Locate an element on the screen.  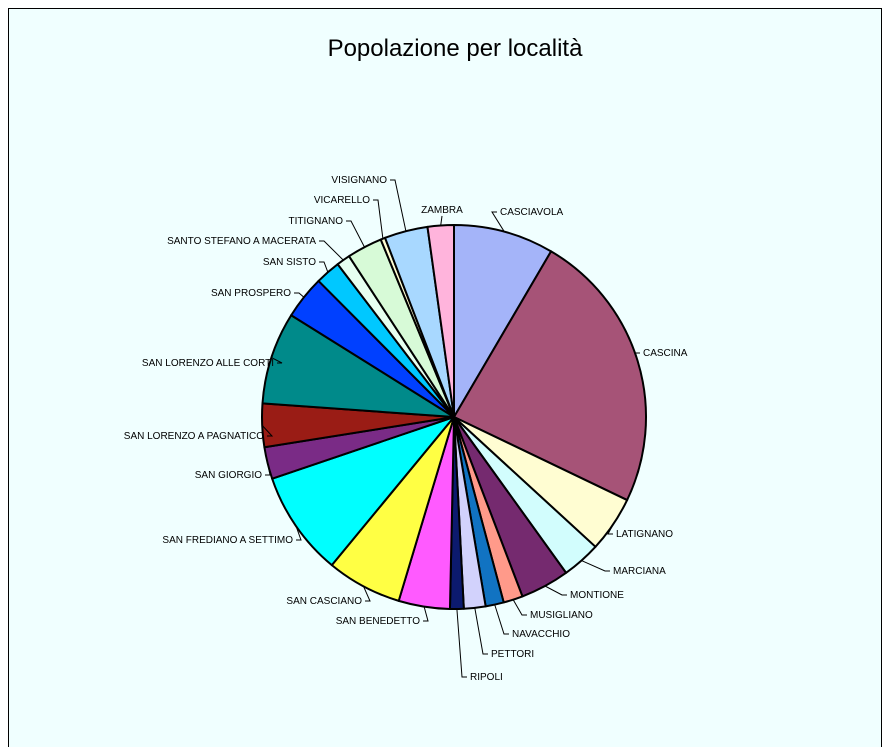
slice-label: MUSIGLIANO is located at coordinates (561, 615).